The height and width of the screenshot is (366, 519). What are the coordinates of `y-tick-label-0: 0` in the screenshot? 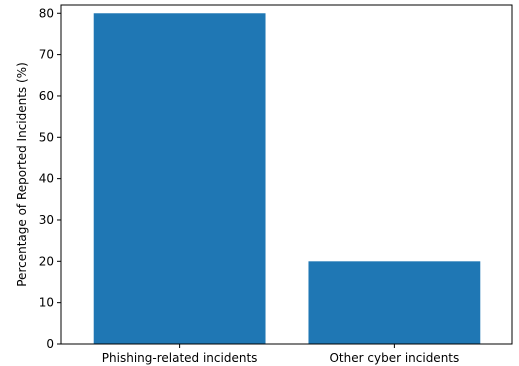 It's located at (50, 344).